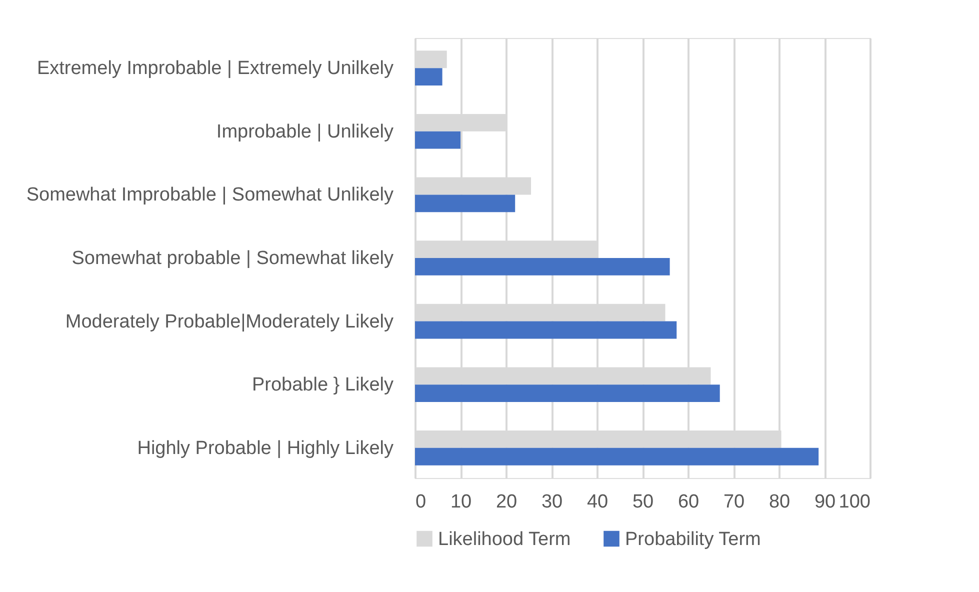  I want to click on x-tick-label: 40, so click(597, 502).